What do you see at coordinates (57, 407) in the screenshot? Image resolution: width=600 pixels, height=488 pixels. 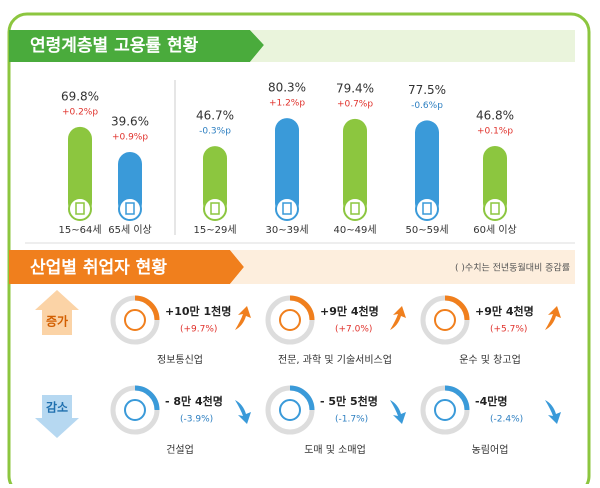 I see `group-label: 감소` at bounding box center [57, 407].